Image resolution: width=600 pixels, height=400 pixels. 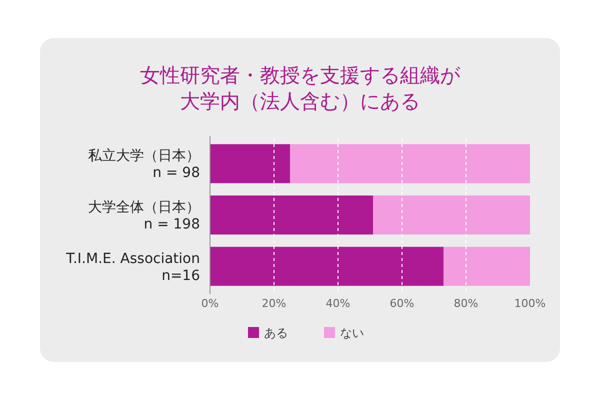 What do you see at coordinates (300, 88) in the screenshot?
I see `chart-title: 女性研究者・教授を支援する組織が大学内（法人含む）にある` at bounding box center [300, 88].